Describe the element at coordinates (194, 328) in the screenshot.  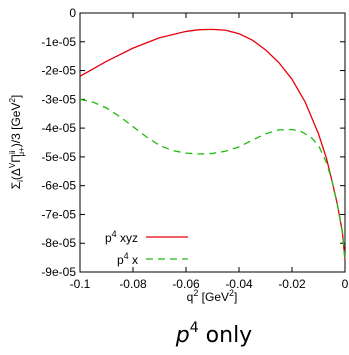
I see `caption-exponent: 4` at that location.